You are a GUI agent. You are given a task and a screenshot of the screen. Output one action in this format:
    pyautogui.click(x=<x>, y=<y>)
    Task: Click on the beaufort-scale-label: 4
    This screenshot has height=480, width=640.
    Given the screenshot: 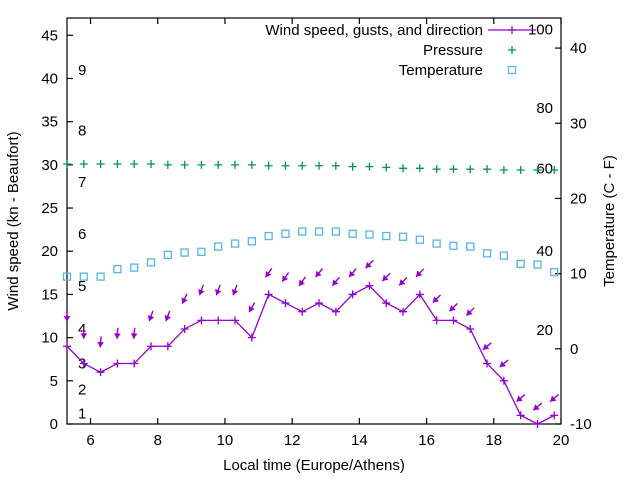 What is the action you would take?
    pyautogui.click(x=82, y=329)
    